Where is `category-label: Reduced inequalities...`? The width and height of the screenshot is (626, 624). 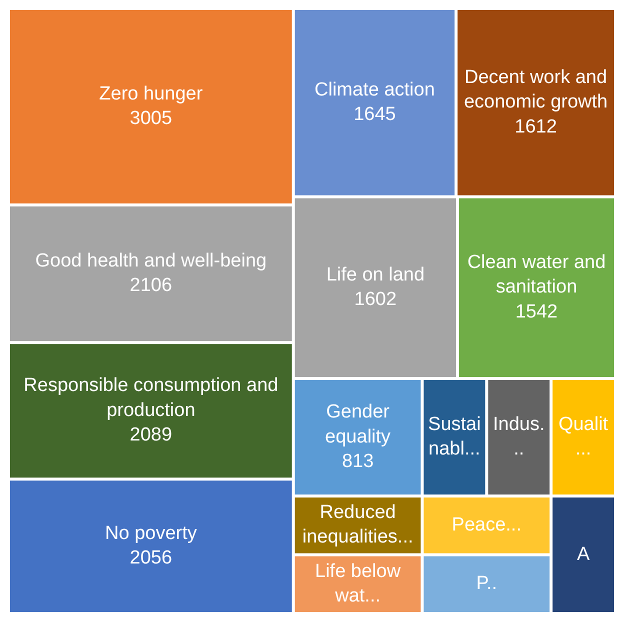
category-label: Reduced inequalities... is located at coordinates (358, 525).